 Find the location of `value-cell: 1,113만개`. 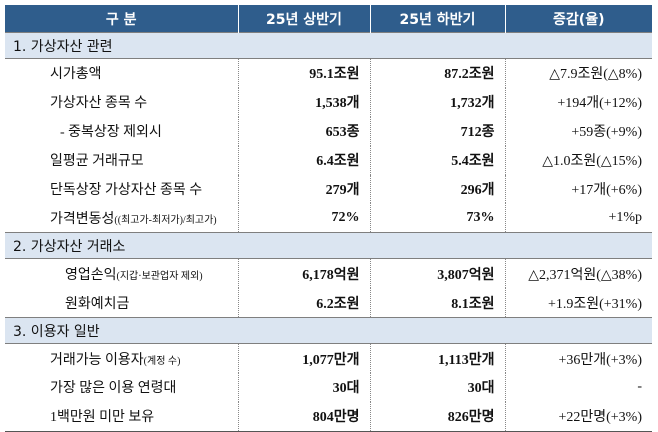

value-cell: 1,113만개 is located at coordinates (437, 358).